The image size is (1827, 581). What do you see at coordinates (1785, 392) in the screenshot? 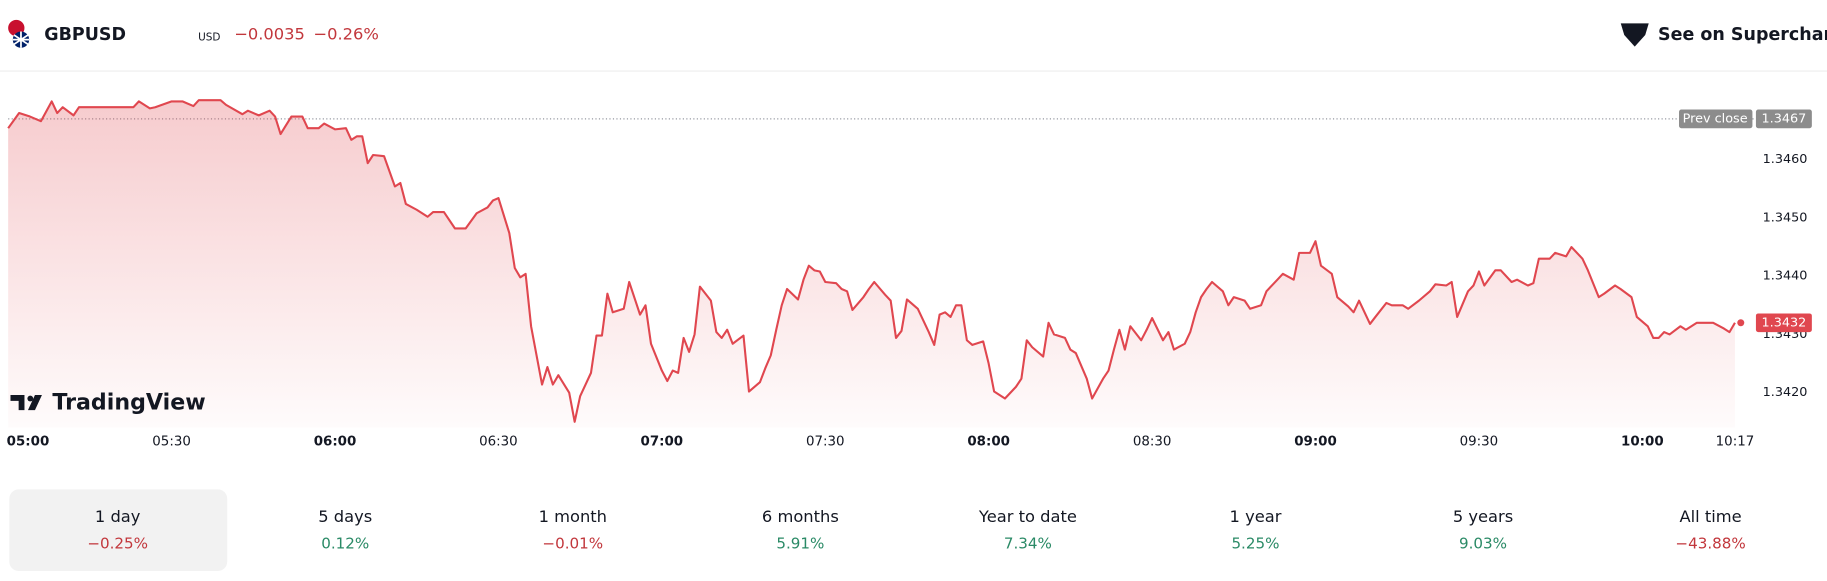
I see `y-tick-label: 1.3420` at bounding box center [1785, 392].